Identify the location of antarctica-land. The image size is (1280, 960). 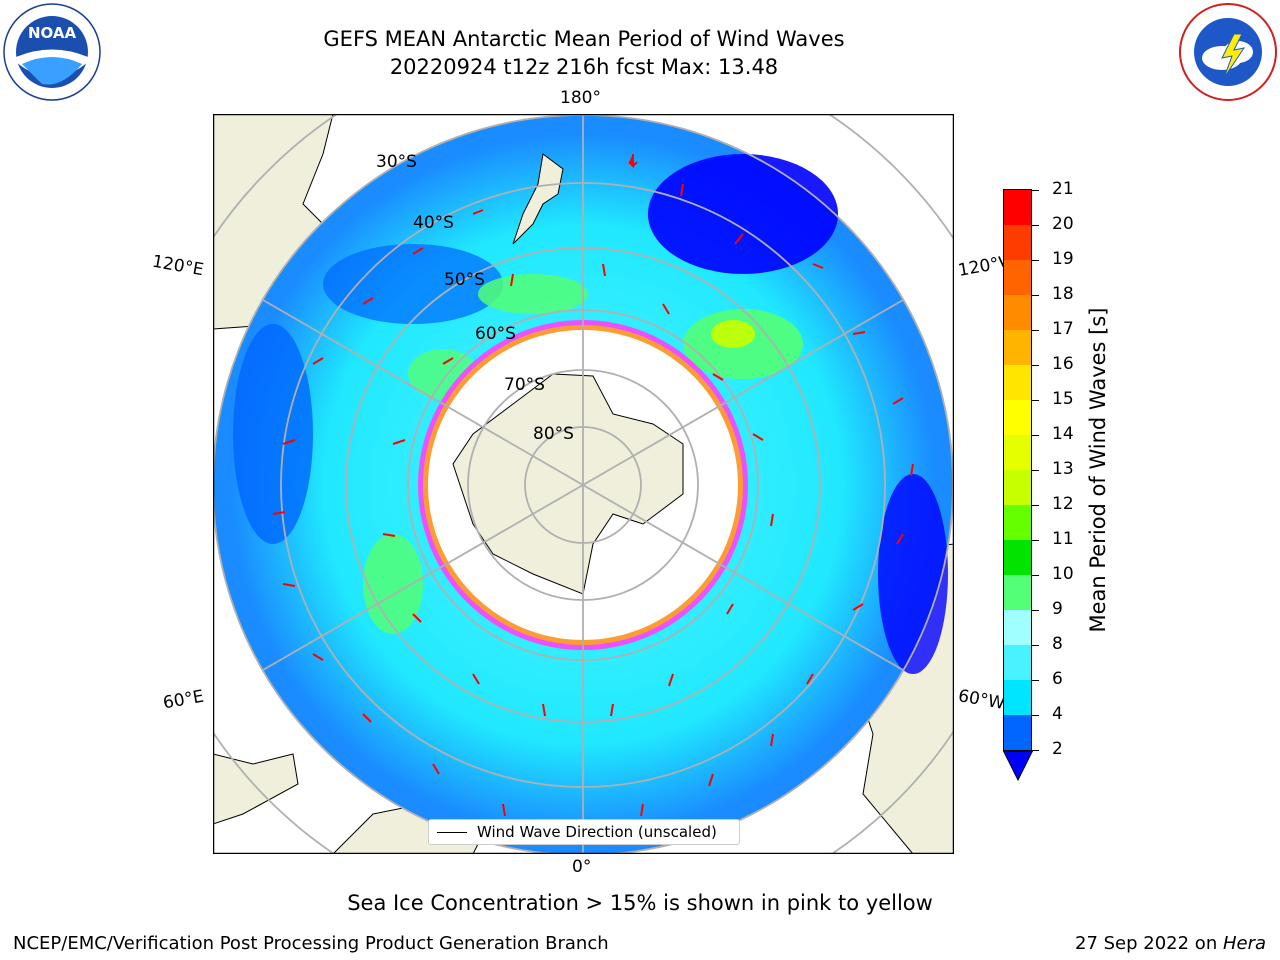
(568, 484).